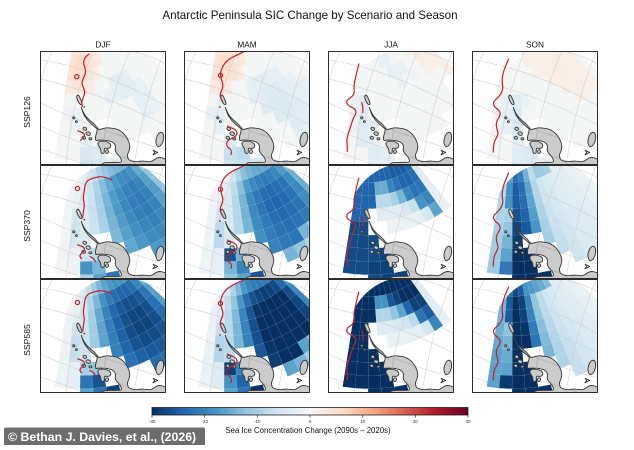 The image size is (634, 450). What do you see at coordinates (468, 421) in the screenshot?
I see `svg-text: 30` at bounding box center [468, 421].